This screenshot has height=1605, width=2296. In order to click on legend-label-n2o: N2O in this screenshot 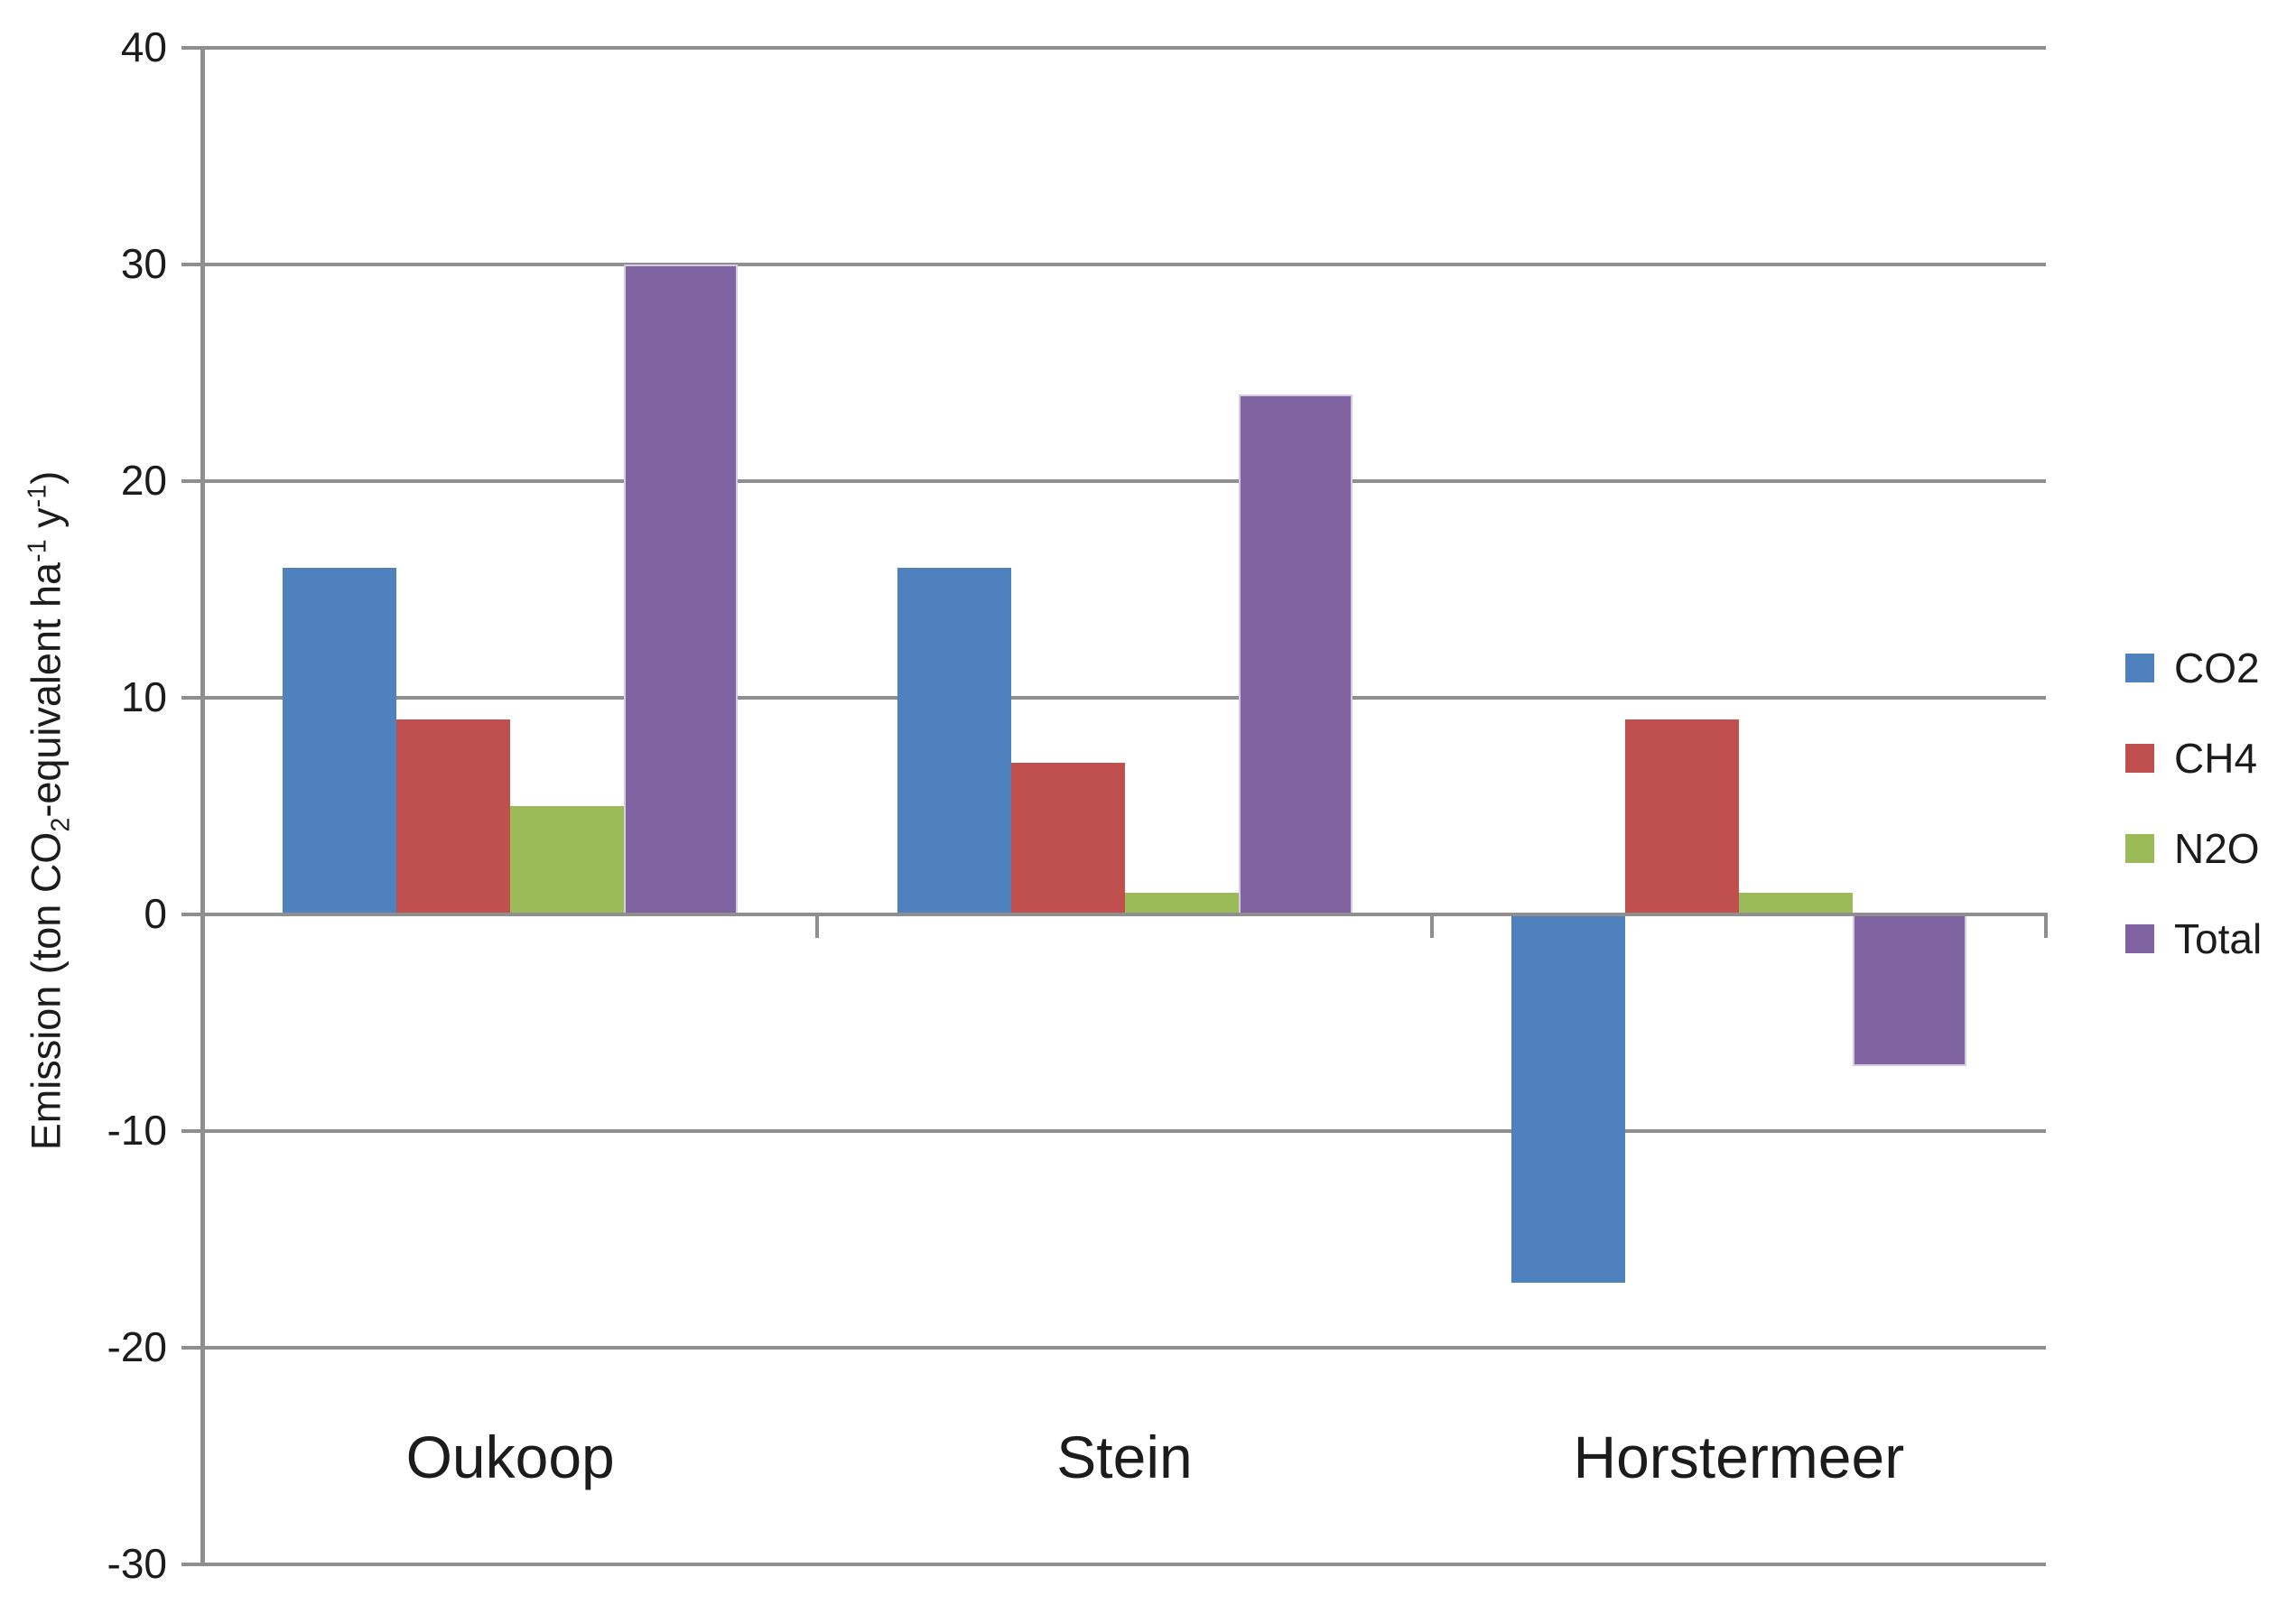, I will do `click(2217, 848)`.